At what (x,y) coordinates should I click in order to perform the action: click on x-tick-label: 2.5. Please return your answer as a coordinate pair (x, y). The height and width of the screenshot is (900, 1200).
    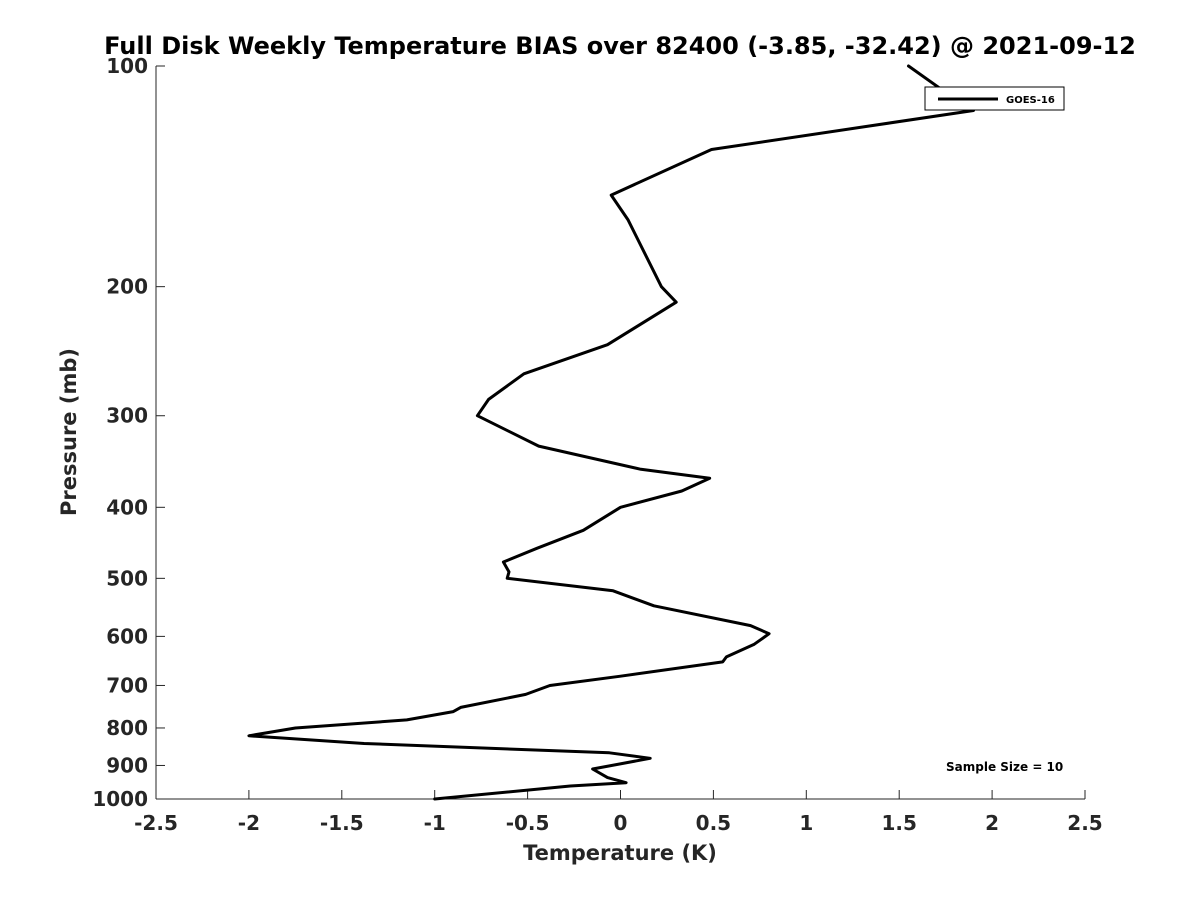
    Looking at the image, I should click on (1084, 823).